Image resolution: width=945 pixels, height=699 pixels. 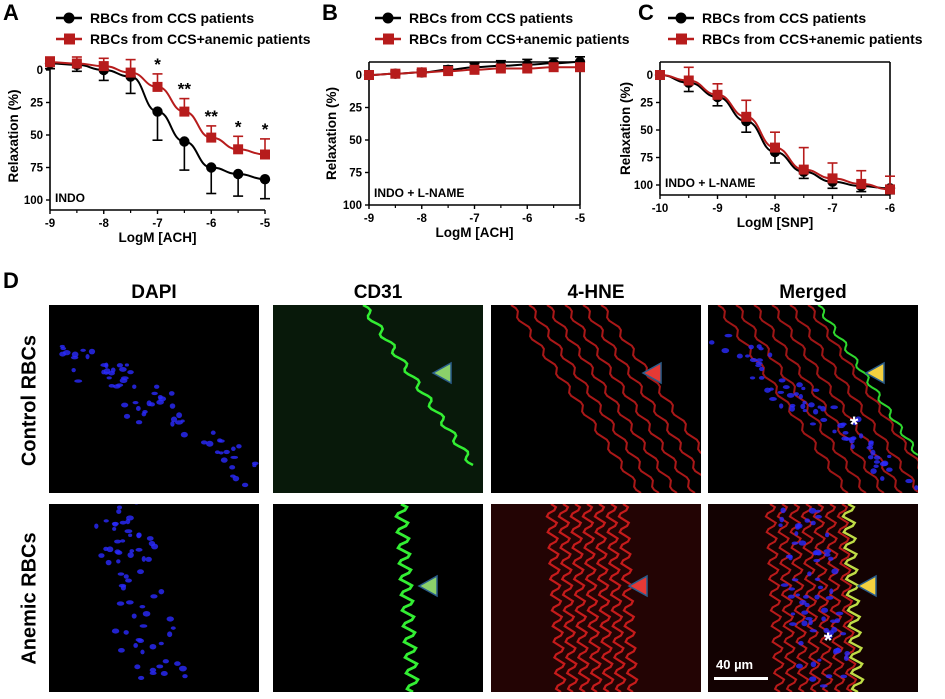 I want to click on row-title-anemic: Anemic RBCs, so click(x=30, y=599).